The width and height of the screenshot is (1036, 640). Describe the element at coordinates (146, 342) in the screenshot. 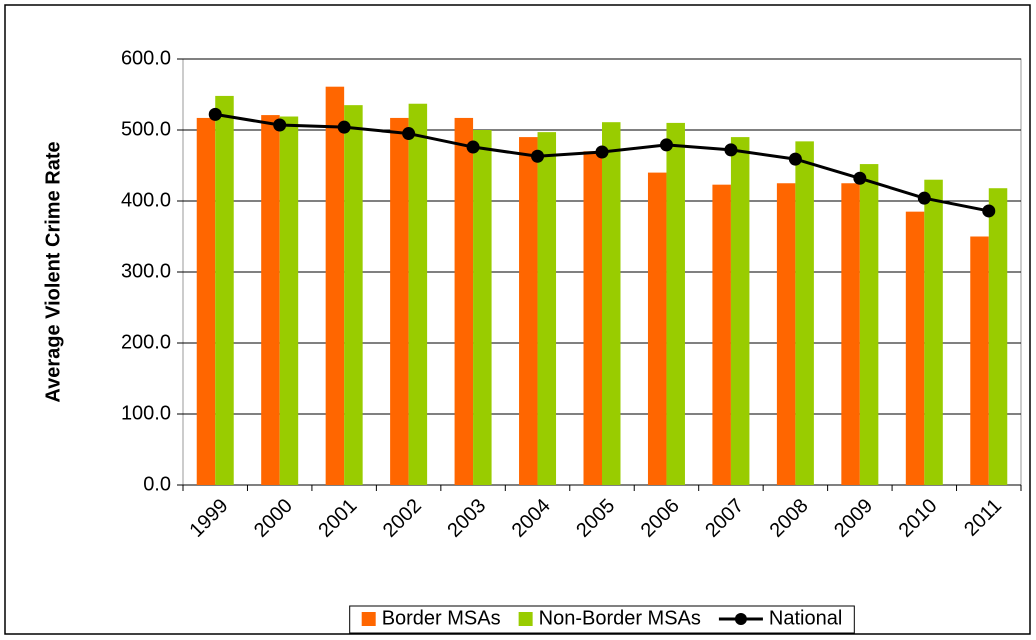

I see `y-tick-label: 200.0` at that location.